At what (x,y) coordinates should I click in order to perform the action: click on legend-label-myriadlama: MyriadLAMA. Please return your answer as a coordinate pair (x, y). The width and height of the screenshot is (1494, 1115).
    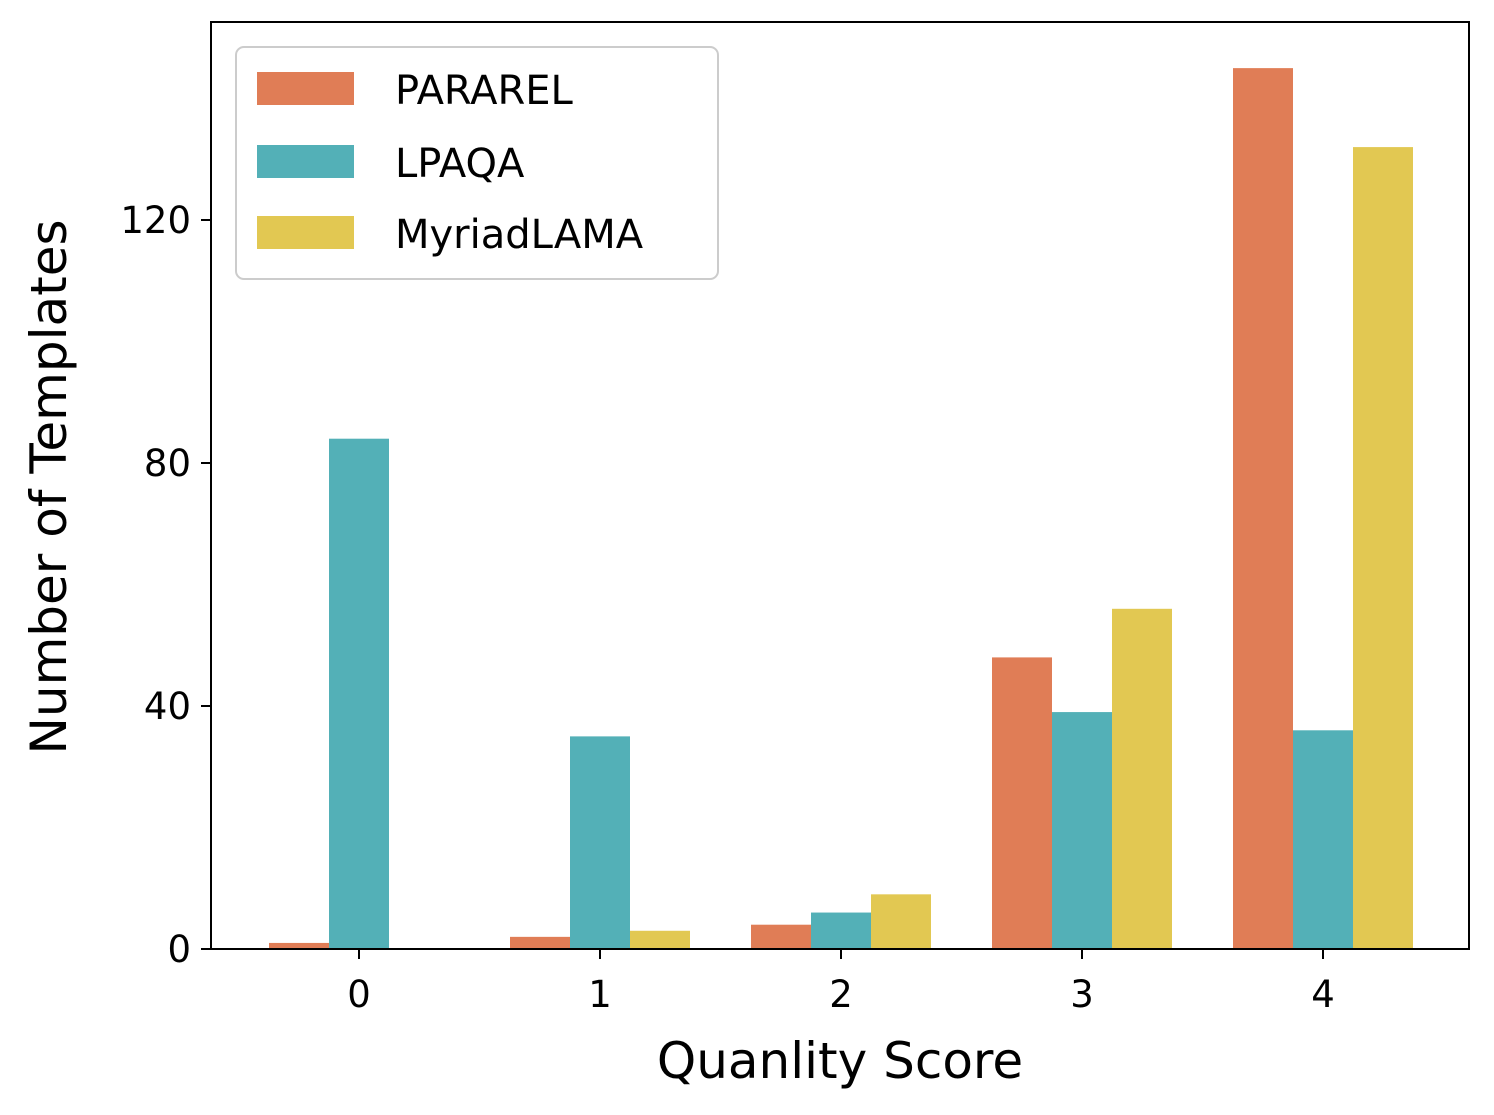
    Looking at the image, I should click on (519, 235).